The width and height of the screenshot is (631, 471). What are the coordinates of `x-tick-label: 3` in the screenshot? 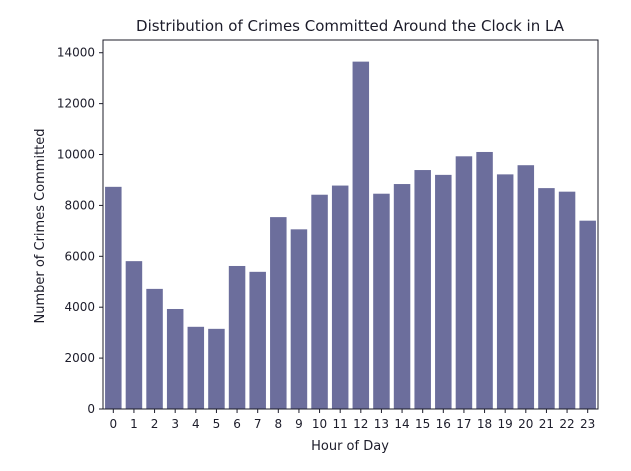 It's located at (175, 424).